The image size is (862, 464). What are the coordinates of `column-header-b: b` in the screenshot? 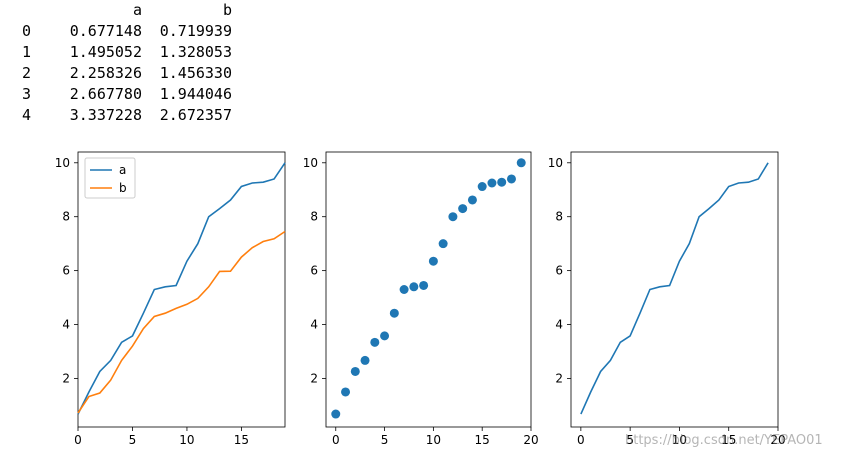 It's located at (227, 10).